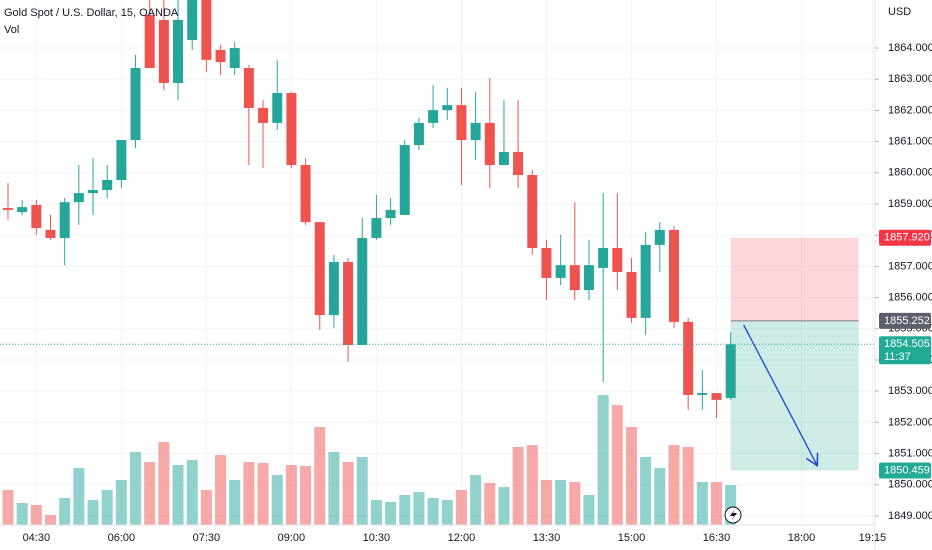 This screenshot has width=932, height=550. Describe the element at coordinates (733, 515) in the screenshot. I see `replay-icon` at that location.